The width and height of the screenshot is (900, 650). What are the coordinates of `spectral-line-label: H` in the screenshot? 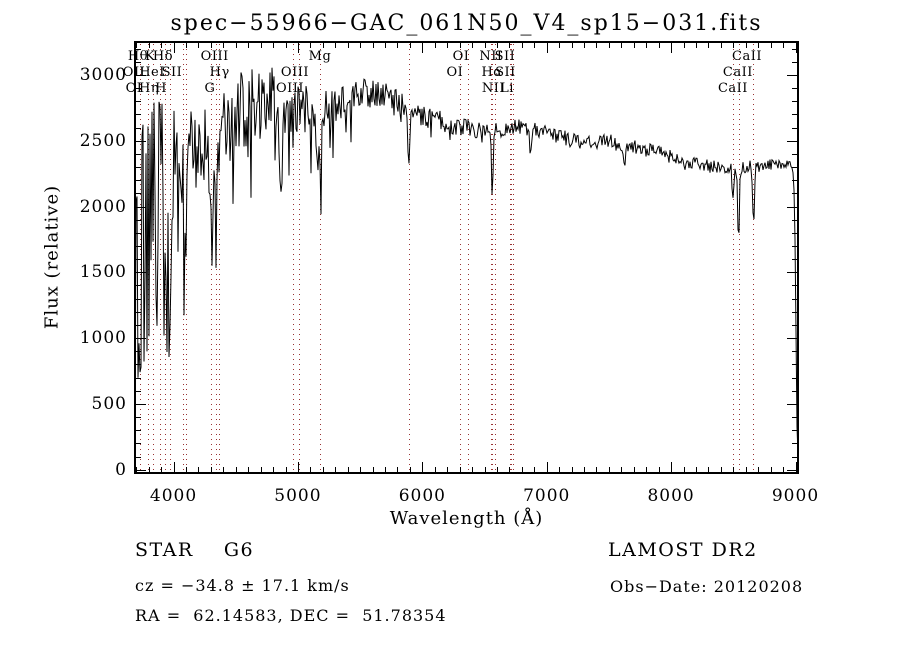 It's located at (161, 88).